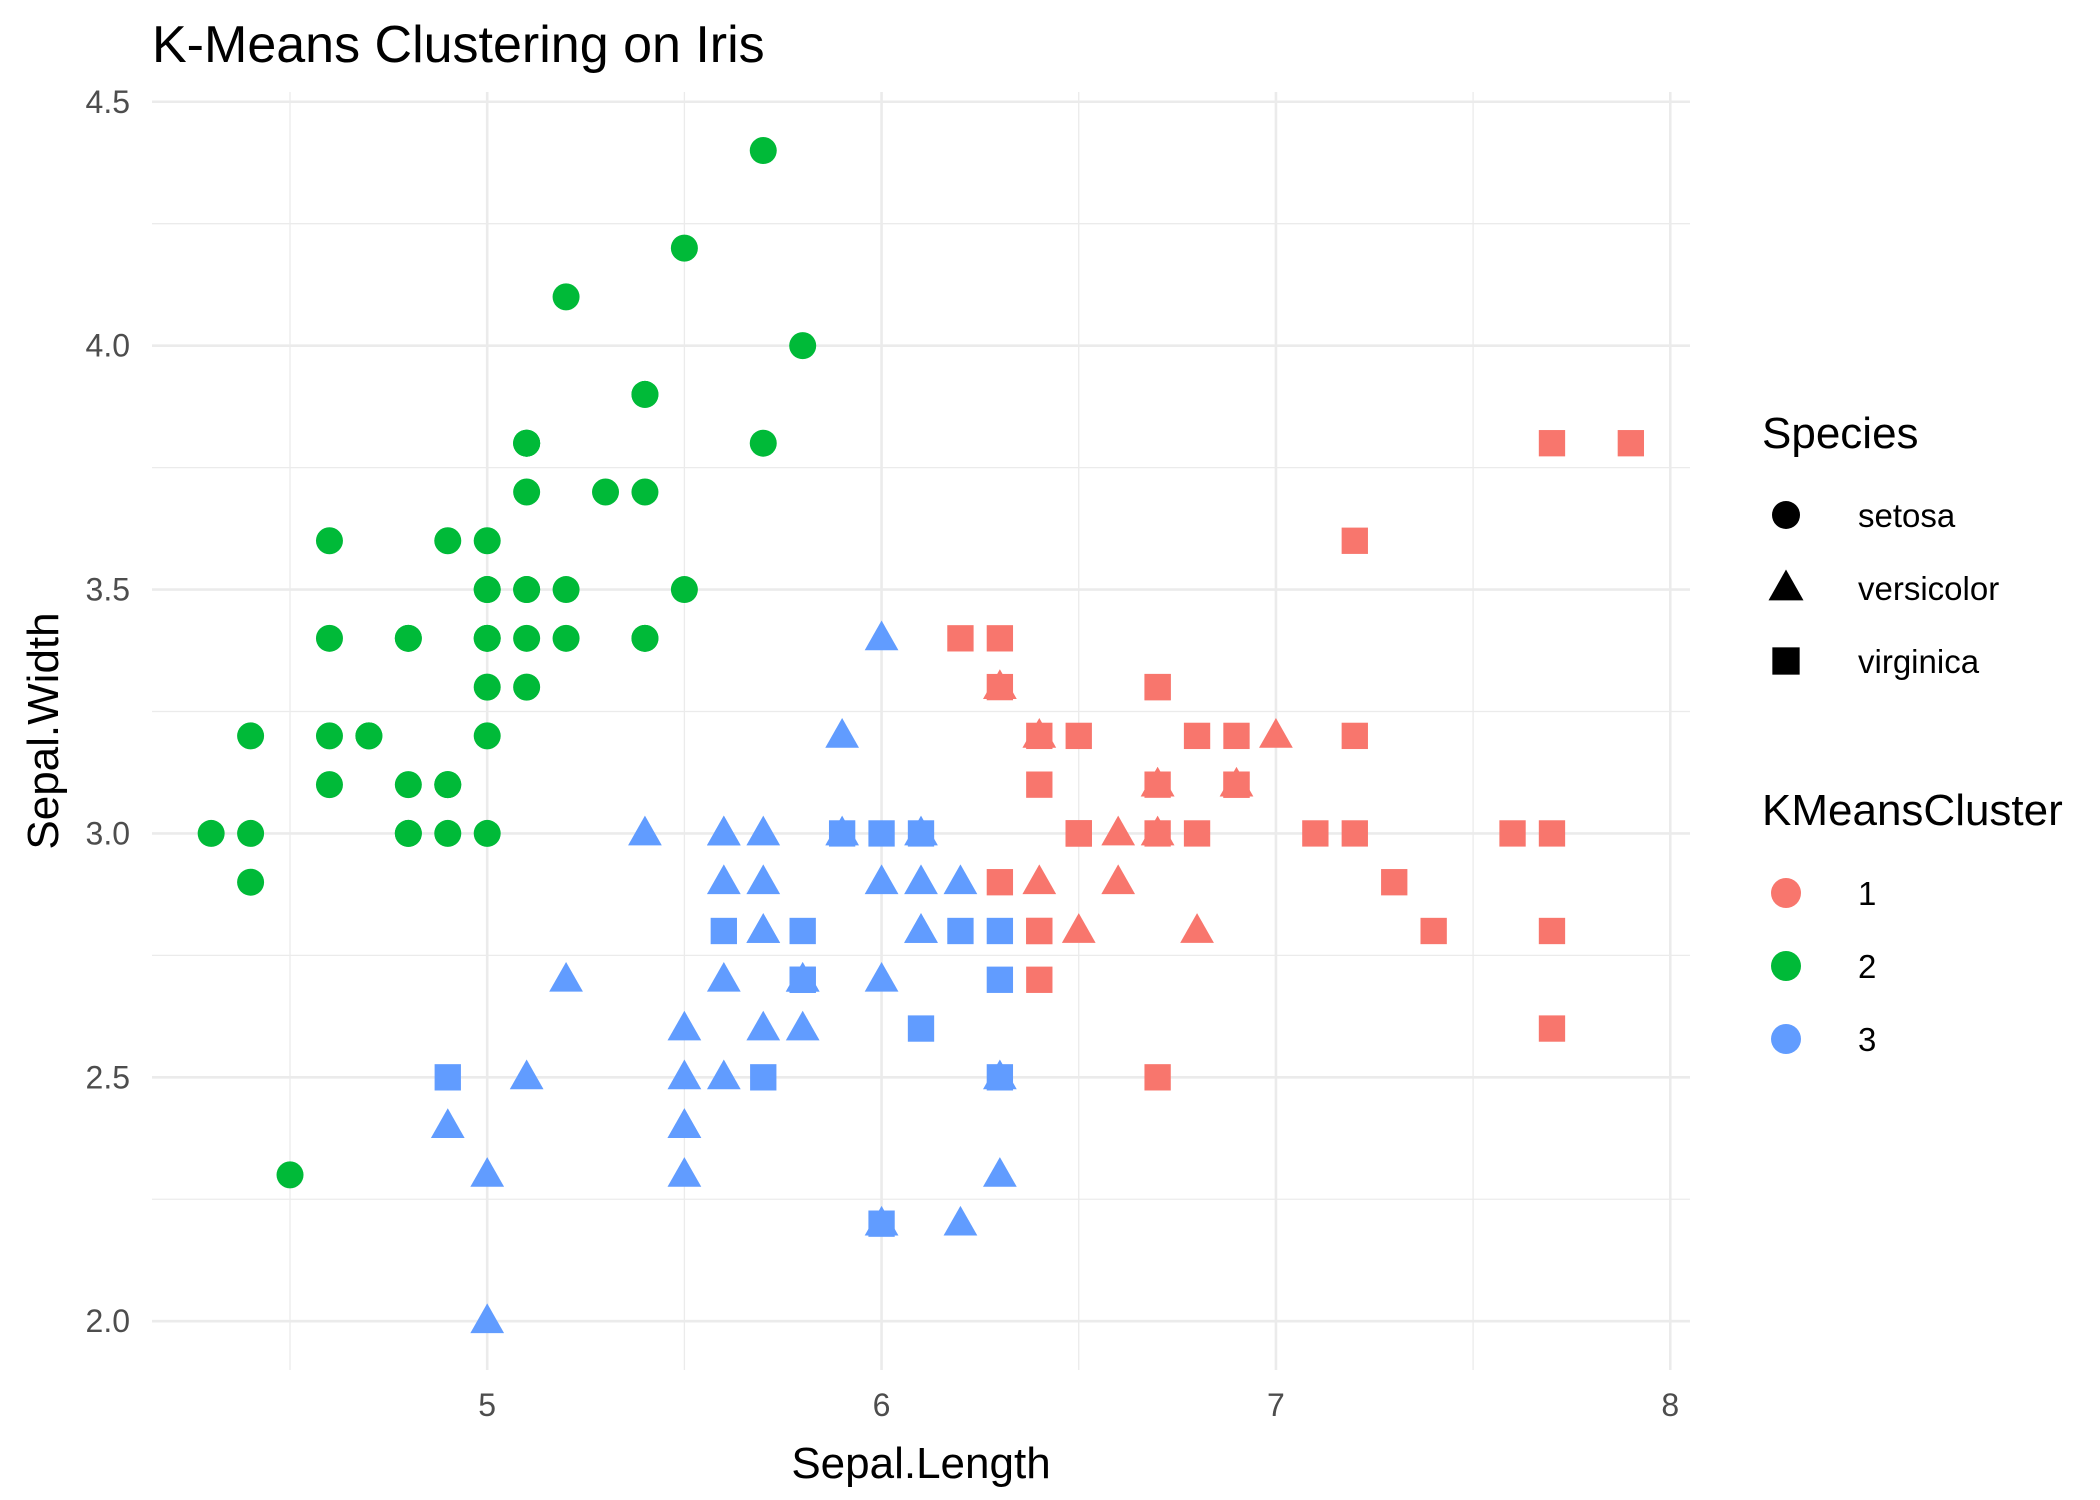  I want to click on legend-kmeans-cluster: KMeansCluster 1 2 3, so click(1912, 922).